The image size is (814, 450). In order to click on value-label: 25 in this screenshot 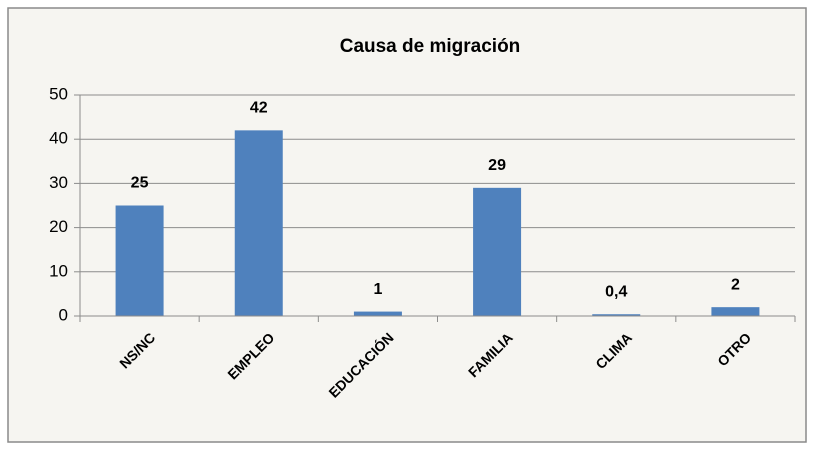, I will do `click(140, 183)`.